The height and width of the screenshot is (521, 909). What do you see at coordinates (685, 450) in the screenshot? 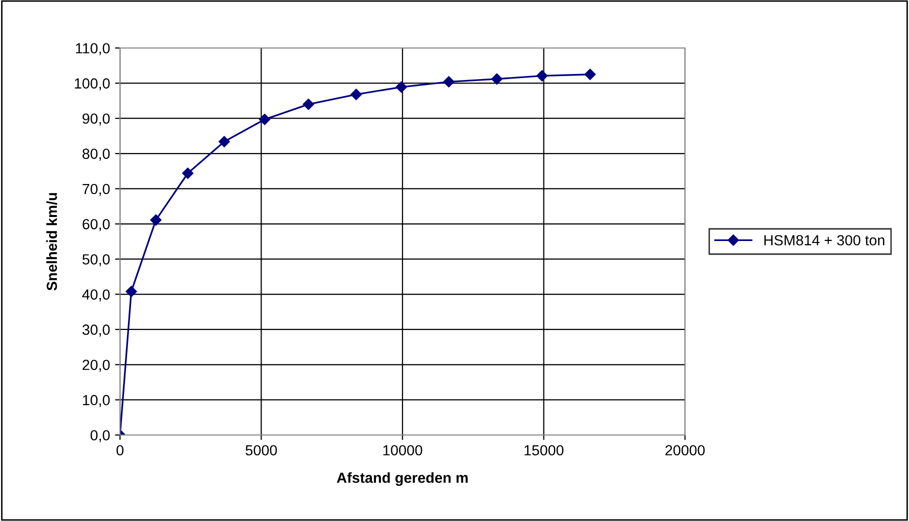
I see `x-tick-label: 20000` at bounding box center [685, 450].